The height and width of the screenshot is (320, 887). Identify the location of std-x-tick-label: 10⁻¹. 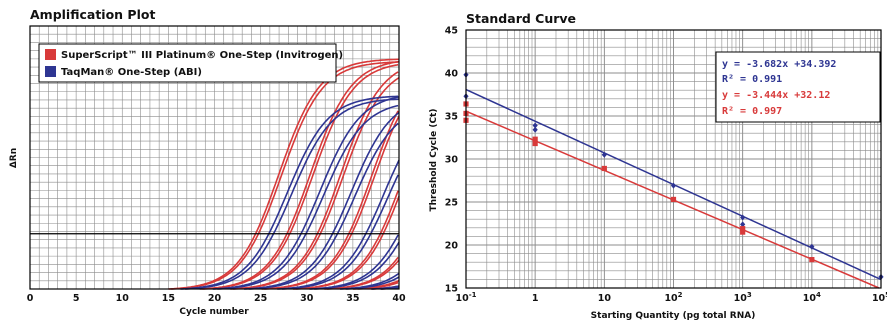
(465, 297).